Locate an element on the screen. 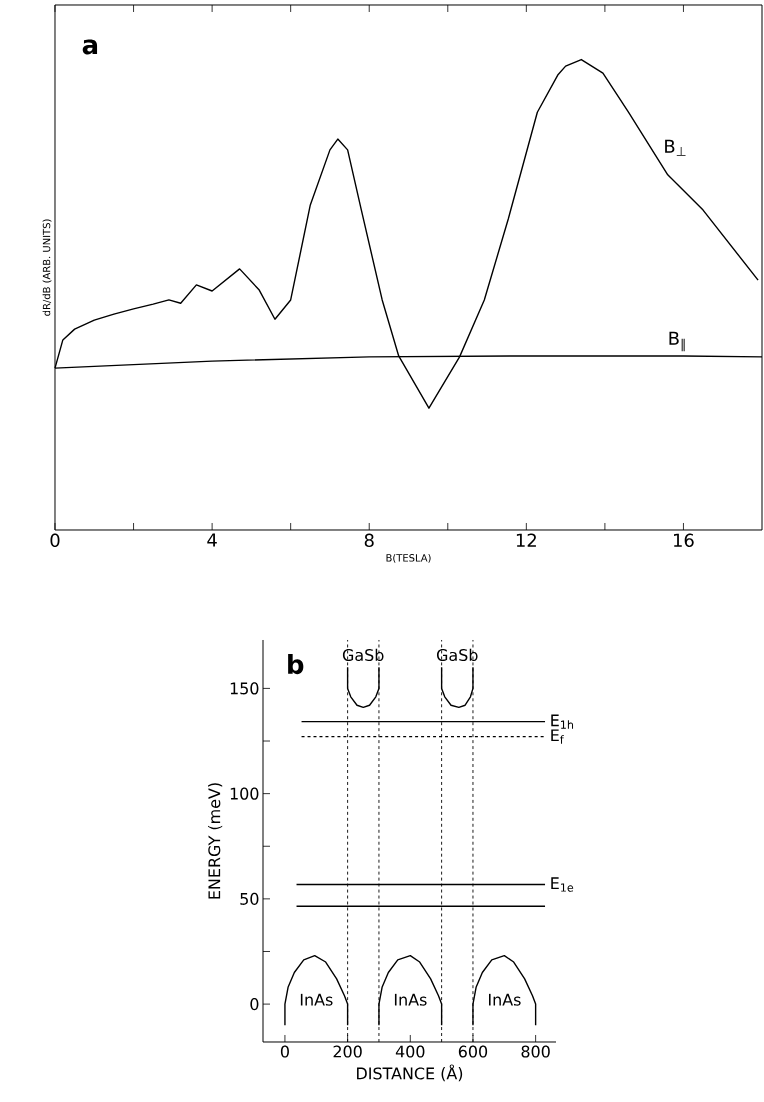 This screenshot has width=764, height=1102. series-label: B$_{⊥}$ is located at coordinates (675, 147).